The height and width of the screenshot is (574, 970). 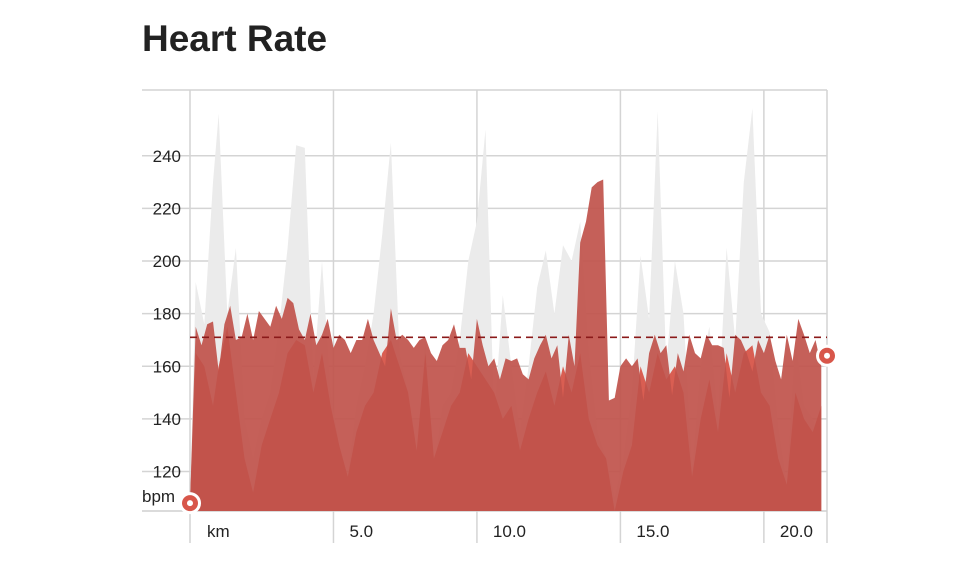 I want to click on y-tick-label: 160, so click(x=167, y=366).